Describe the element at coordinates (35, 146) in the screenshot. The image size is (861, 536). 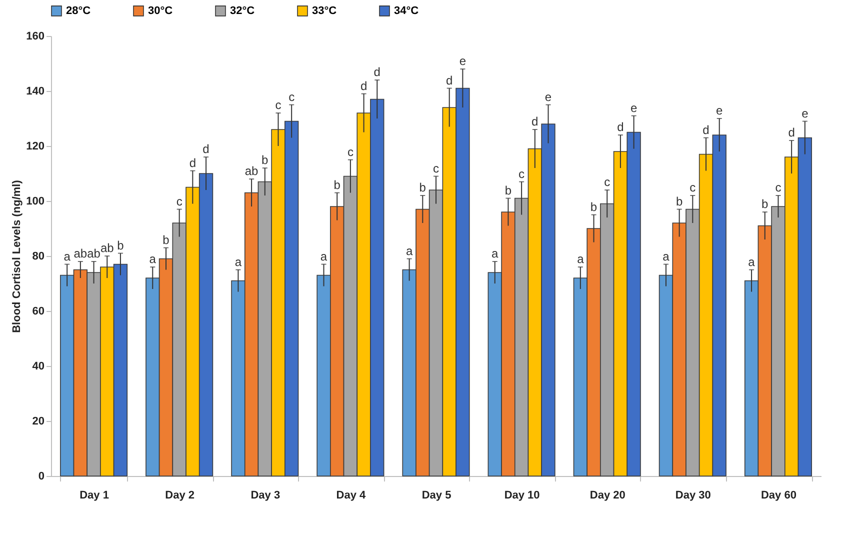
I see `y-tick-label: 120` at that location.